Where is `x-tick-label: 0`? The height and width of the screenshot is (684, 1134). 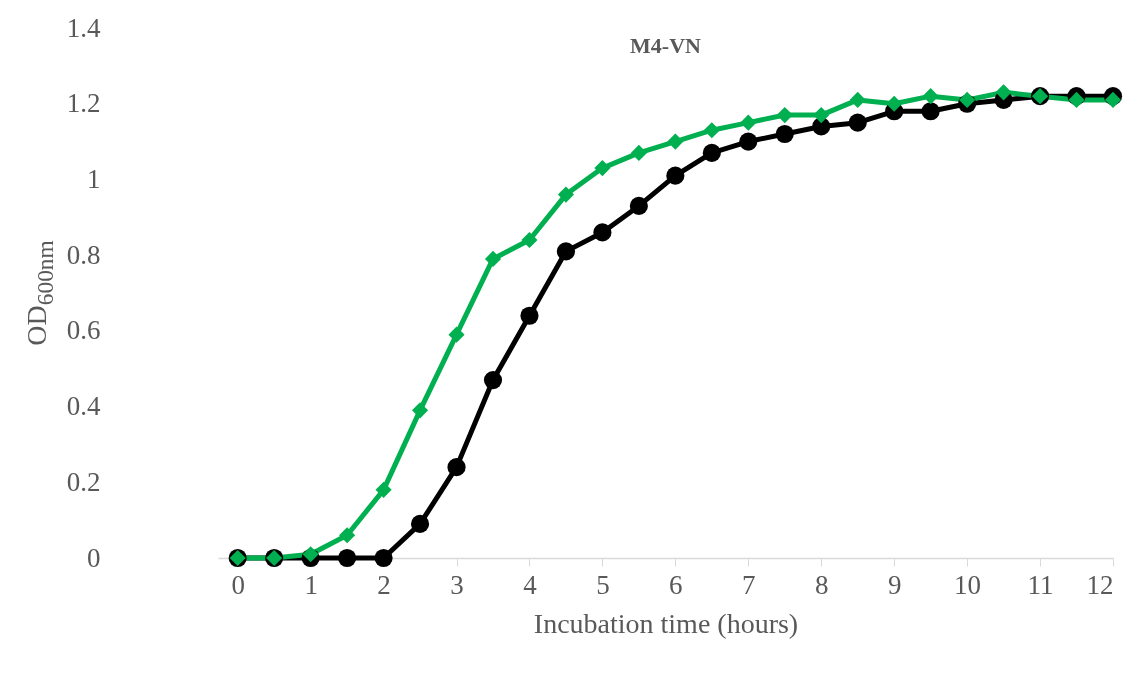
x-tick-label: 0 is located at coordinates (238, 584).